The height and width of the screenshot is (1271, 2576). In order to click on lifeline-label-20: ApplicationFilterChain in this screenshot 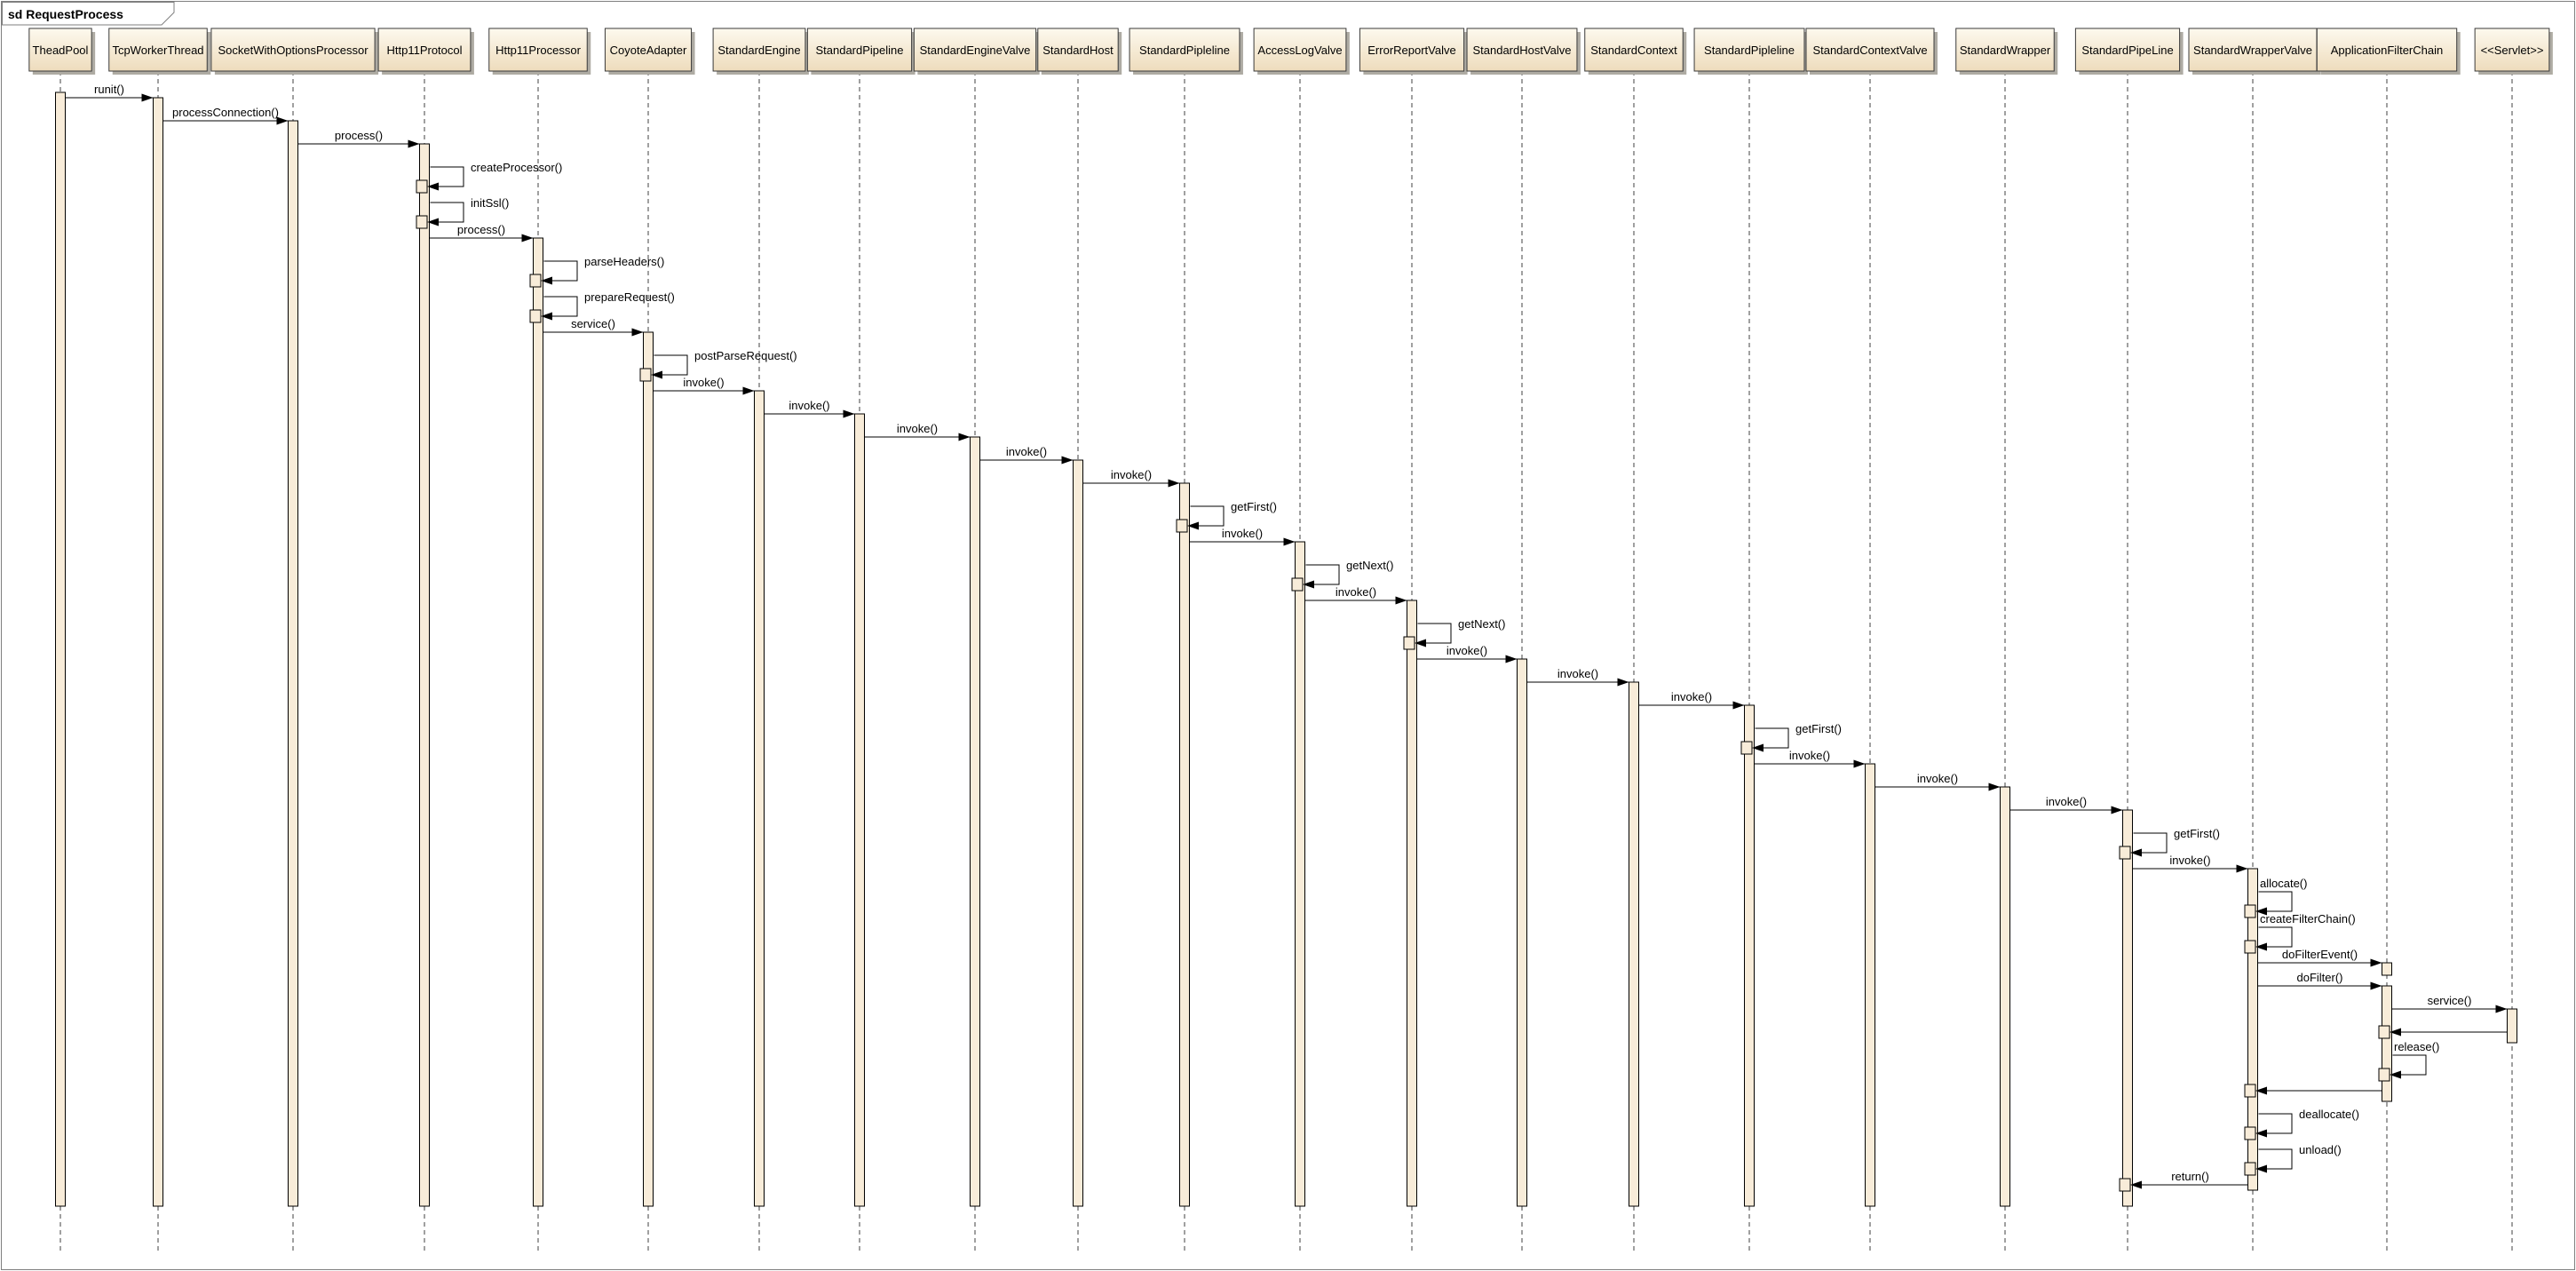, I will do `click(2387, 50)`.